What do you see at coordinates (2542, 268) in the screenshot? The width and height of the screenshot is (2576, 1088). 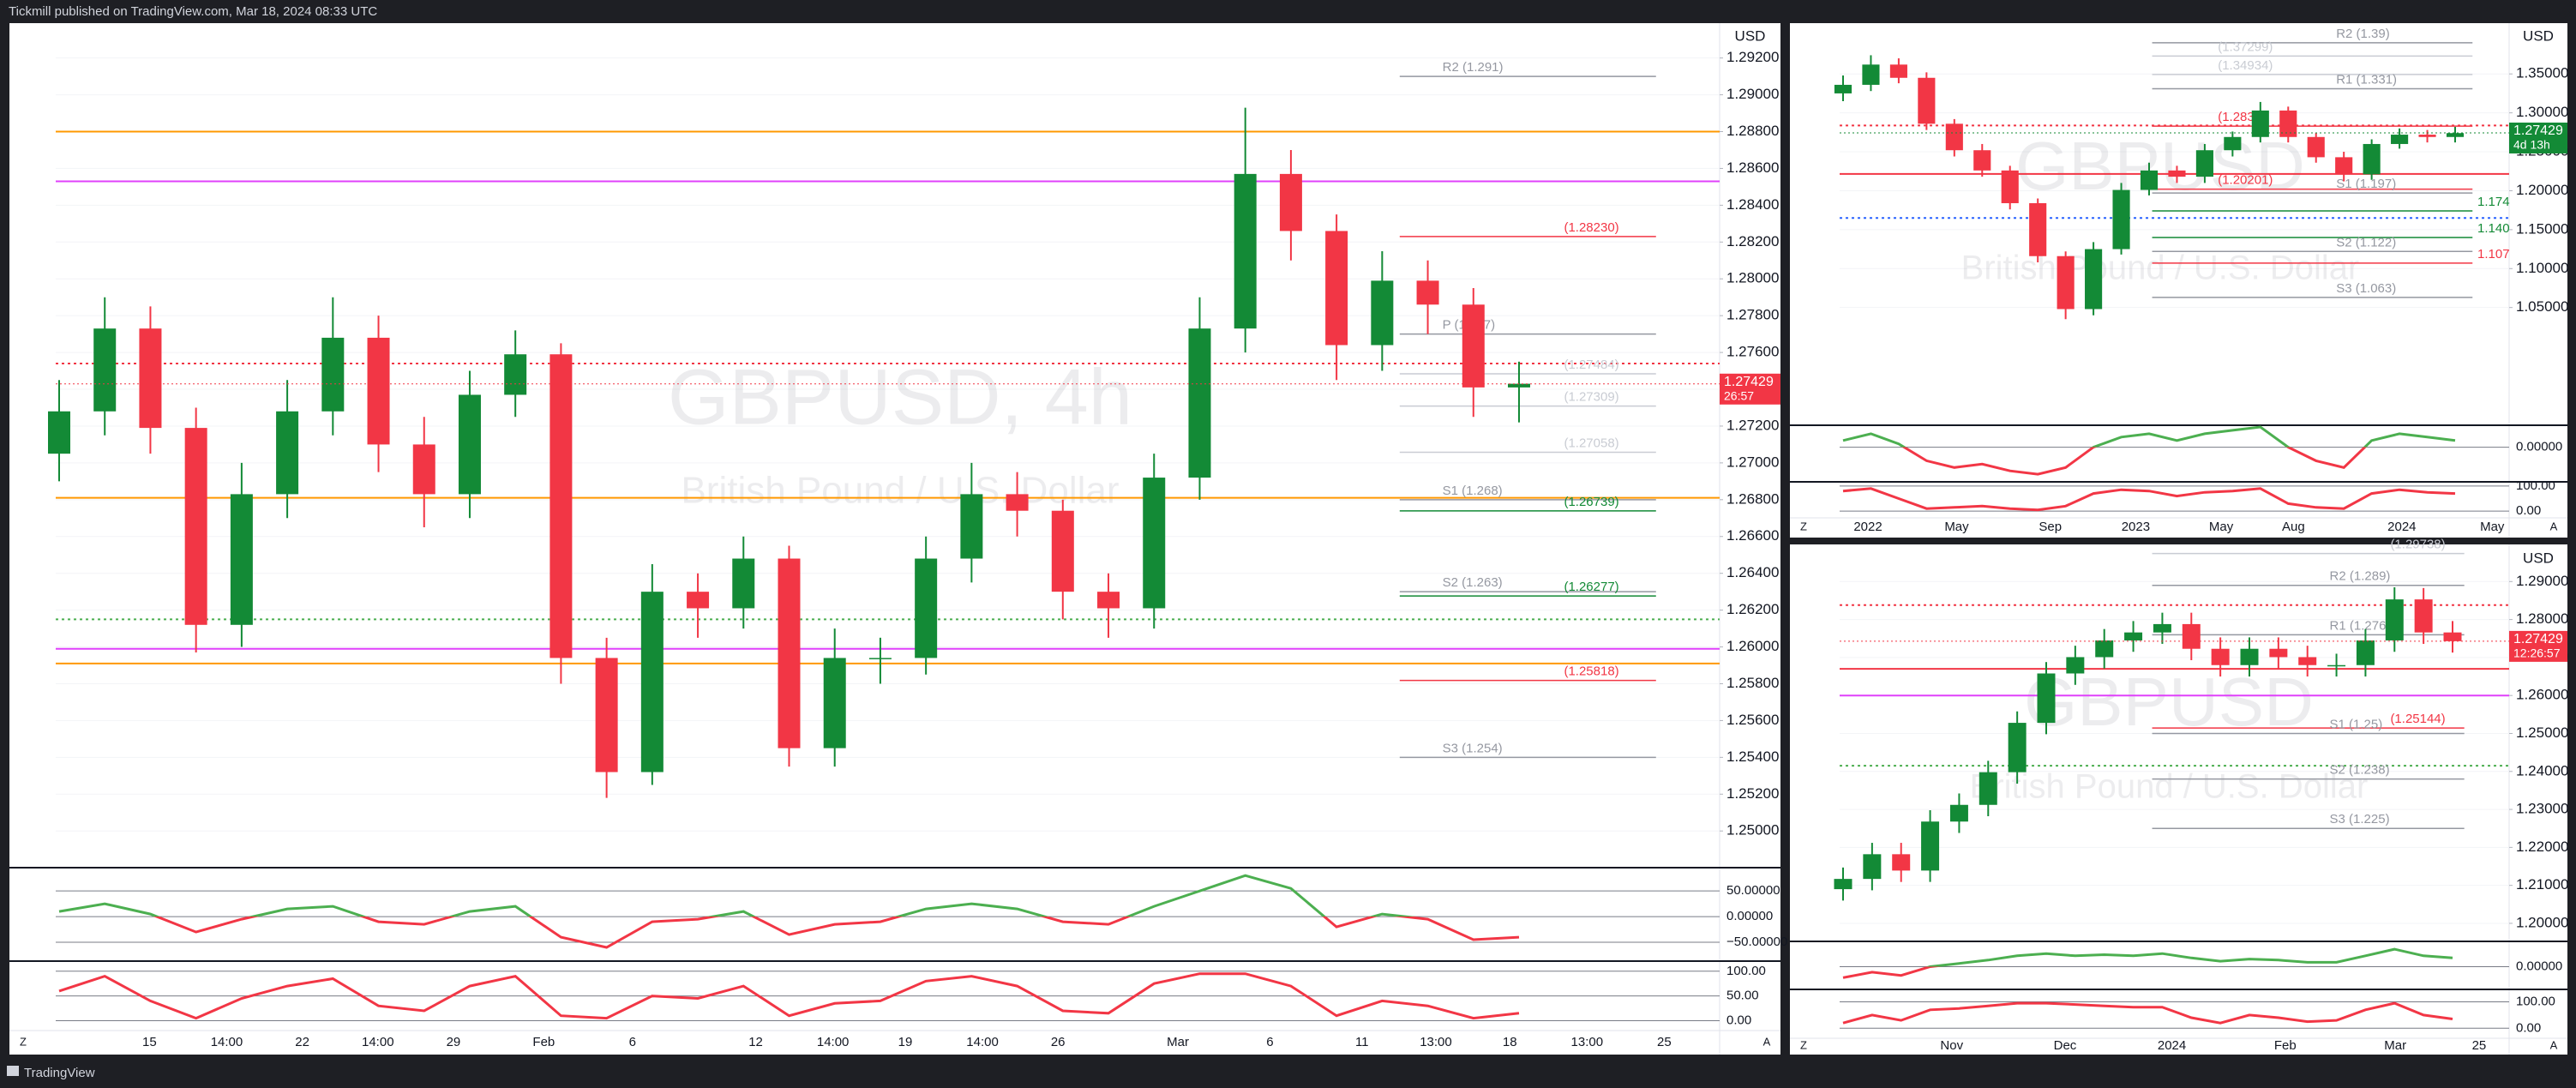 I see `y-tick-label: 1.10000` at bounding box center [2542, 268].